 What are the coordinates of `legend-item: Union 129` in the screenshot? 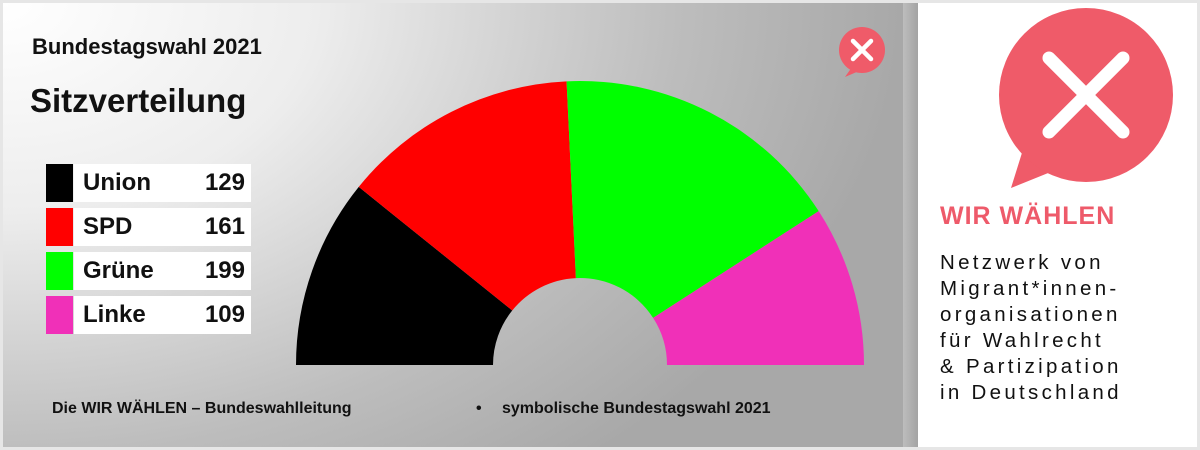 It's located at (148, 183).